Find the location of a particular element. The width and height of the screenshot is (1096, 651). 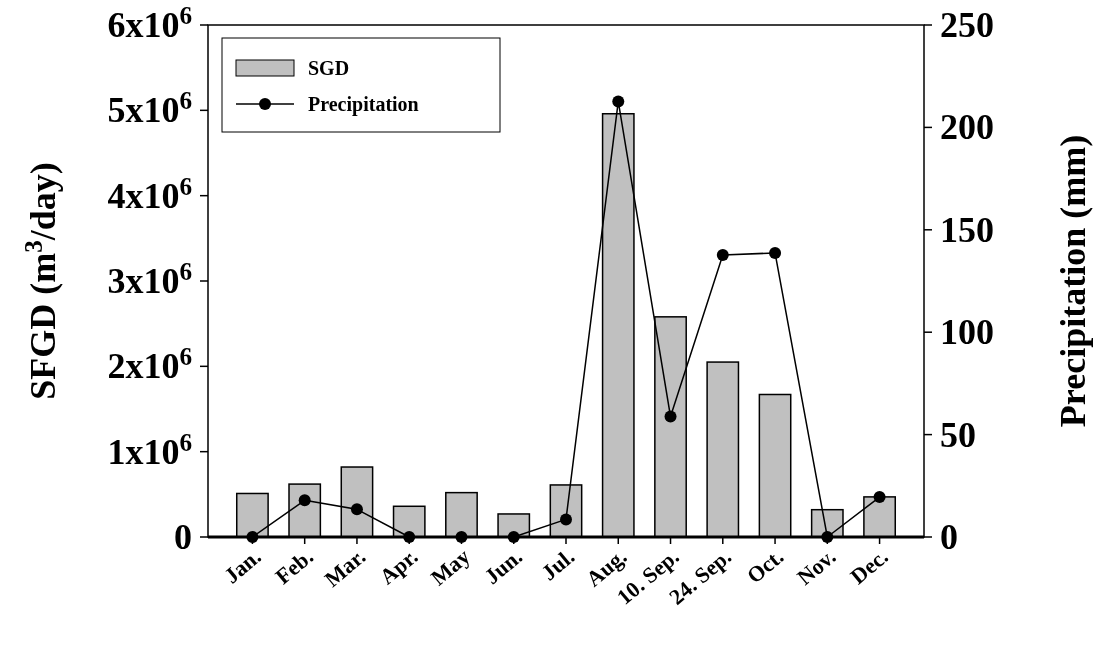

y-tick-label: 4x10$^{6}$ is located at coordinates (149, 194).